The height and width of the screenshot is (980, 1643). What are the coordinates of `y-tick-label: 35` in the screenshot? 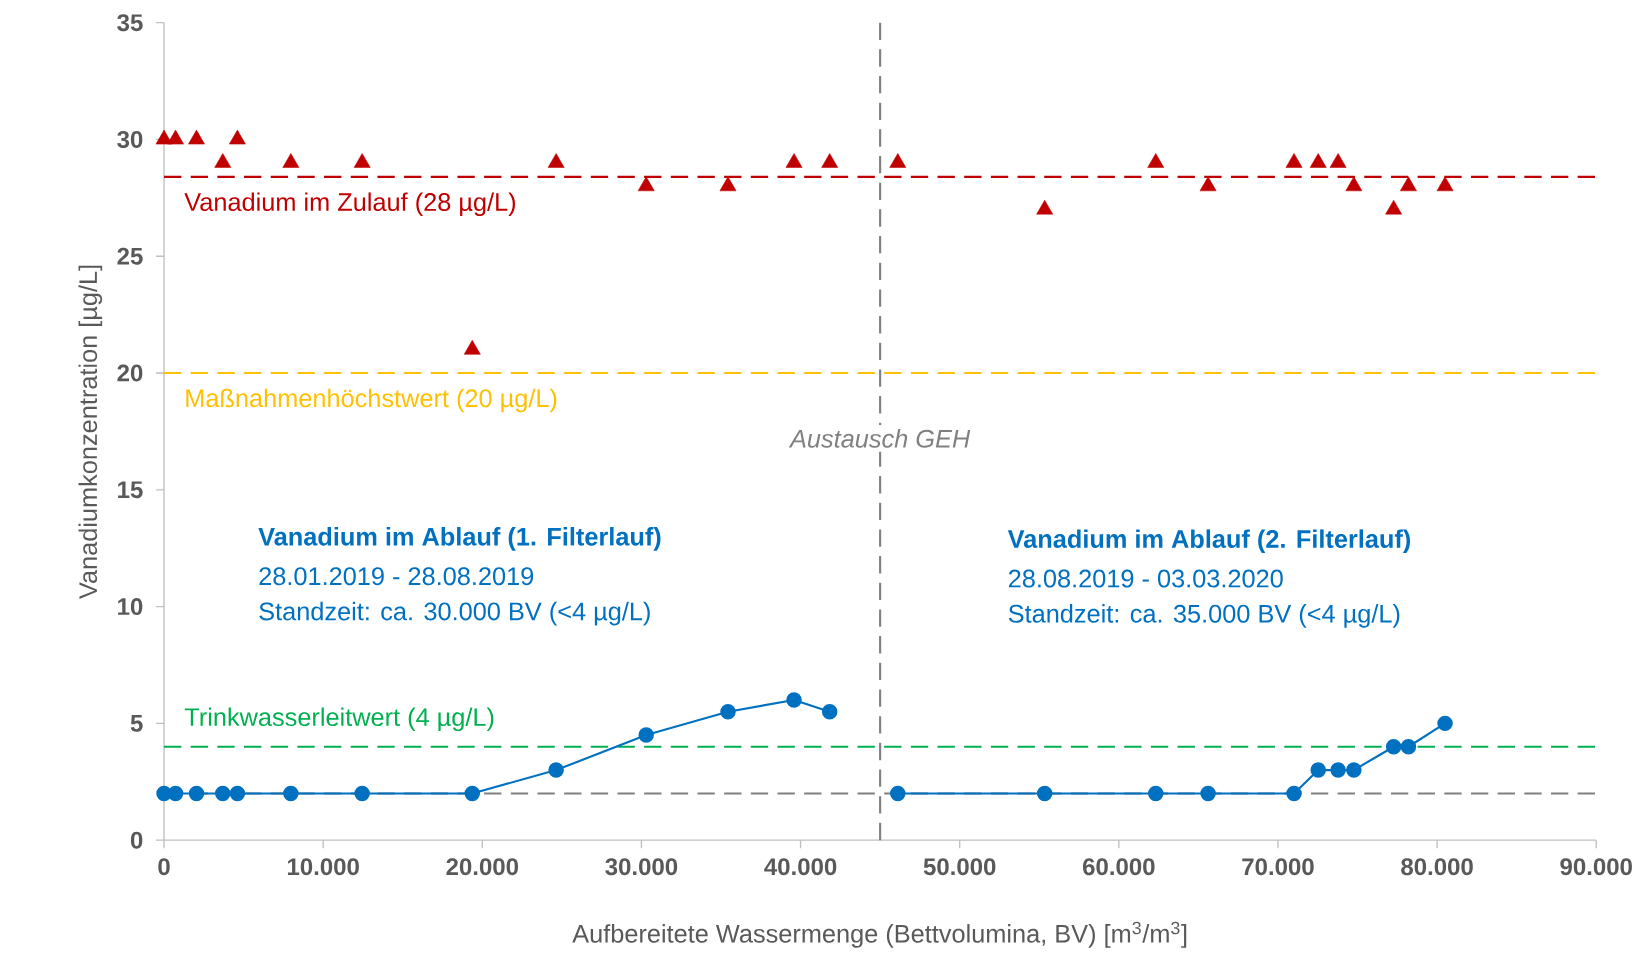 It's located at (130, 23).